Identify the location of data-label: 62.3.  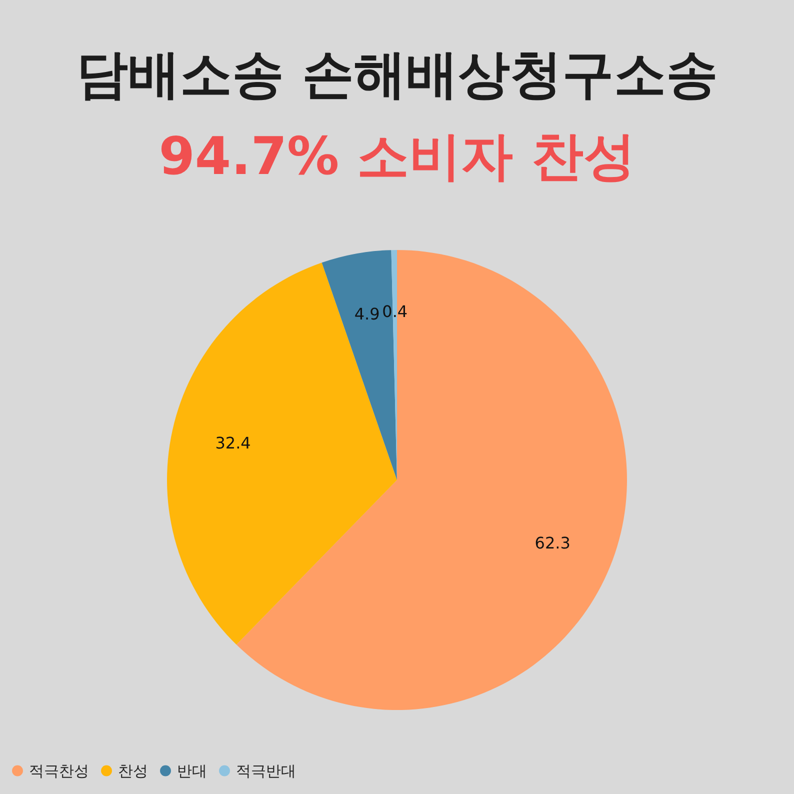
(552, 542).